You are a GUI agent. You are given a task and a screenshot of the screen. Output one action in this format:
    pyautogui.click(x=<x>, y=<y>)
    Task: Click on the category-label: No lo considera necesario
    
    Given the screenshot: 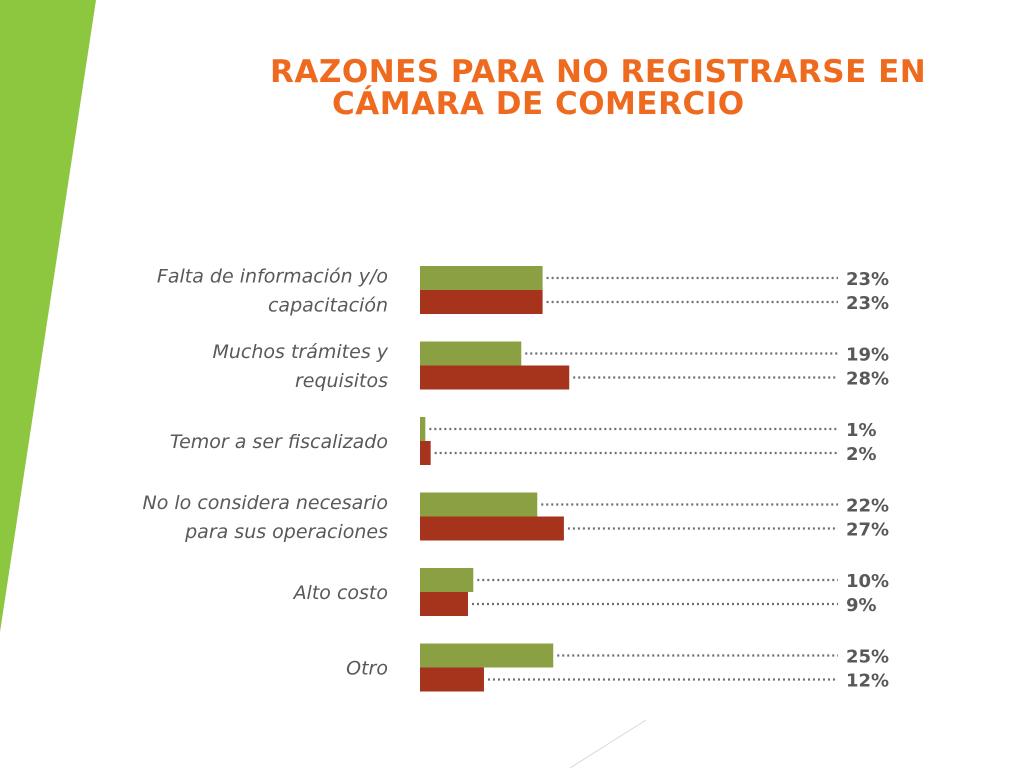 What is the action you would take?
    pyautogui.click(x=265, y=503)
    